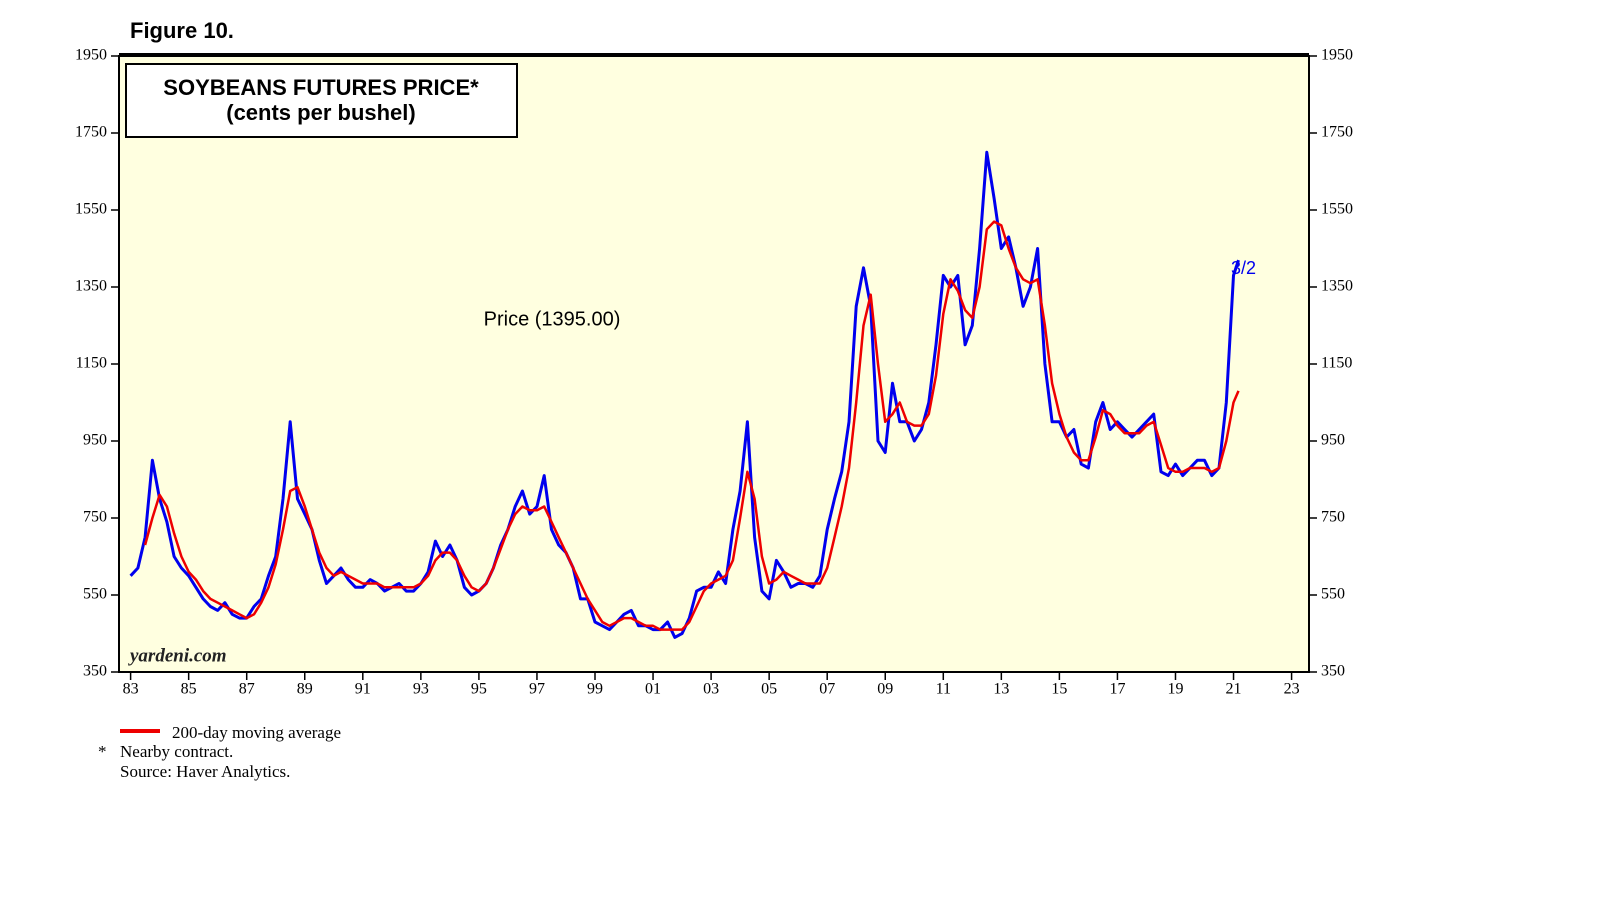  I want to click on y2-tick-label: 1150, so click(1336, 363).